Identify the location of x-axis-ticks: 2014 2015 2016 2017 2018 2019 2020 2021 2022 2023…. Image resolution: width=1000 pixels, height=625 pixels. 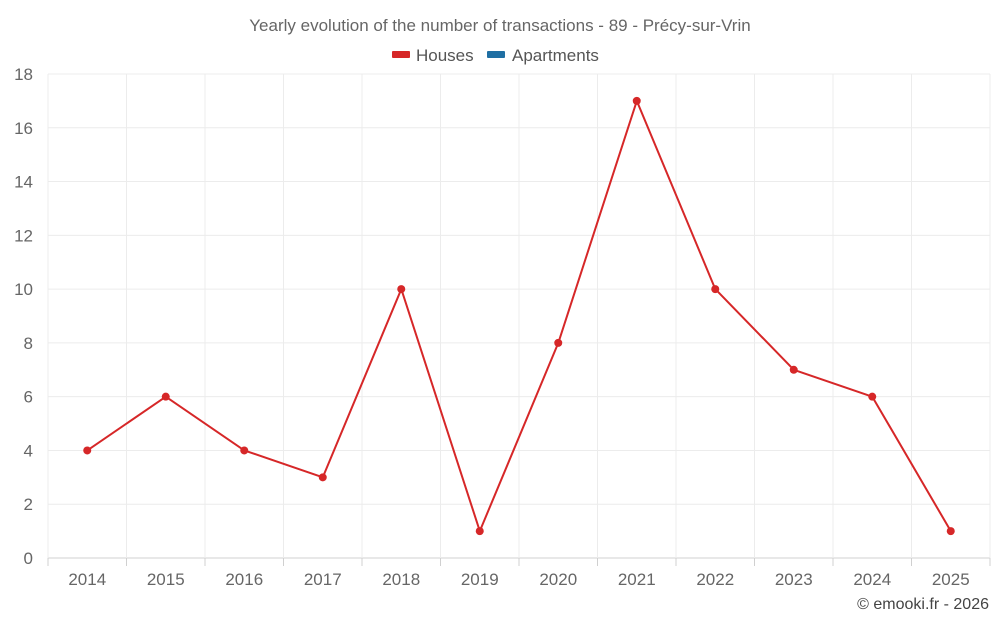
(519, 573).